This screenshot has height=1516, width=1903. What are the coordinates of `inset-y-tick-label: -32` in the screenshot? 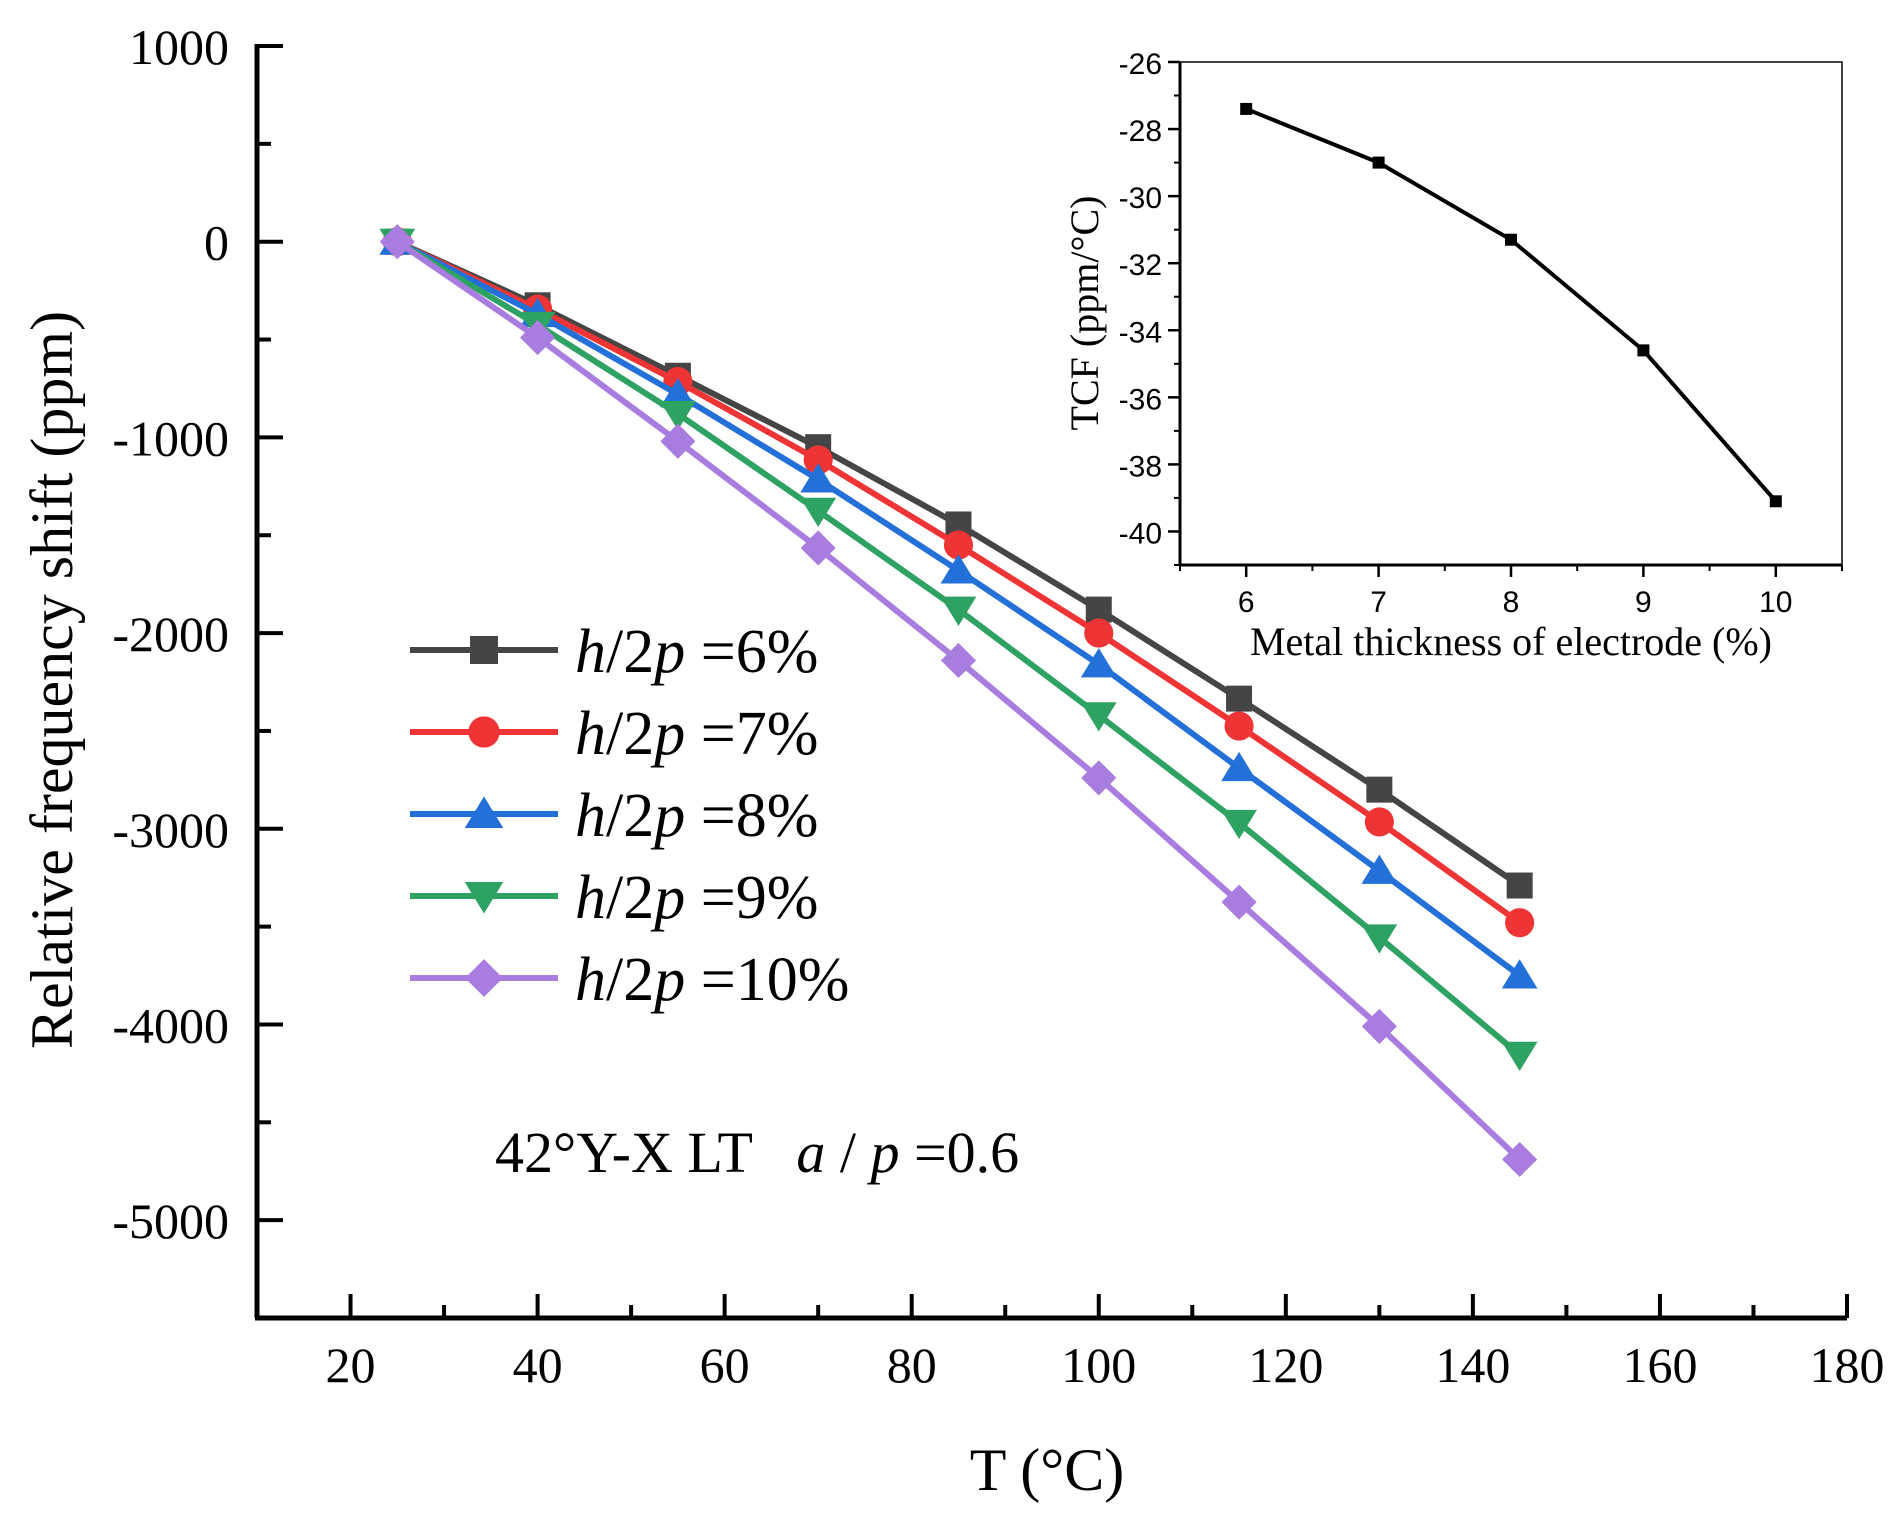 It's located at (1140, 265).